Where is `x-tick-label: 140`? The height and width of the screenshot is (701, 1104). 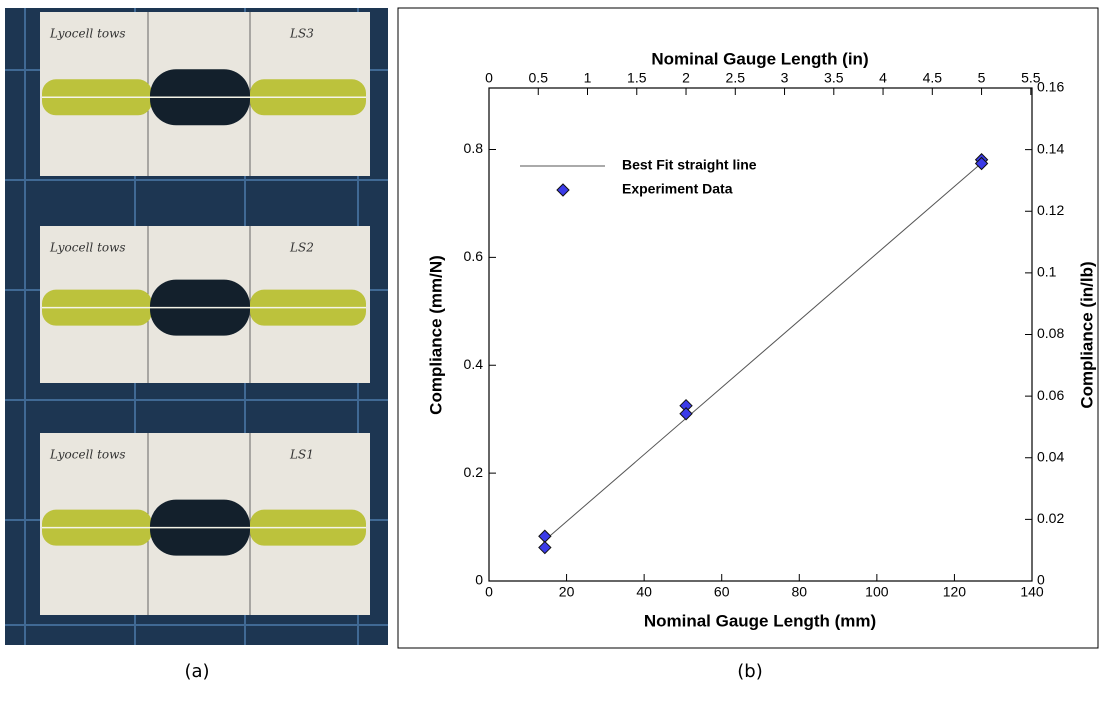 x-tick-label: 140 is located at coordinates (1032, 592).